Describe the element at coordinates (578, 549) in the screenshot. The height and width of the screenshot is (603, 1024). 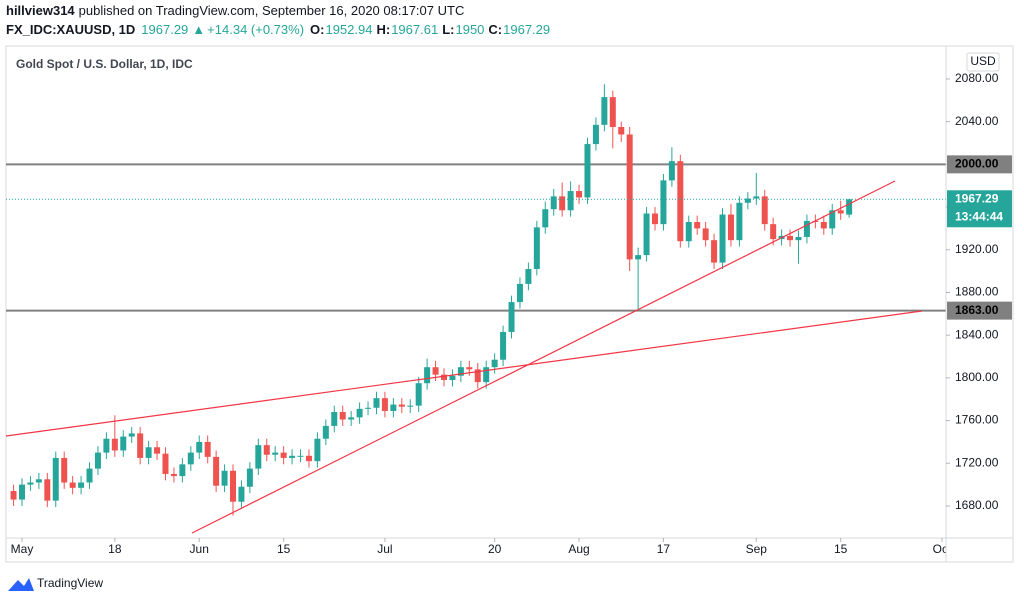
I see `x-tick-label: Aug` at that location.